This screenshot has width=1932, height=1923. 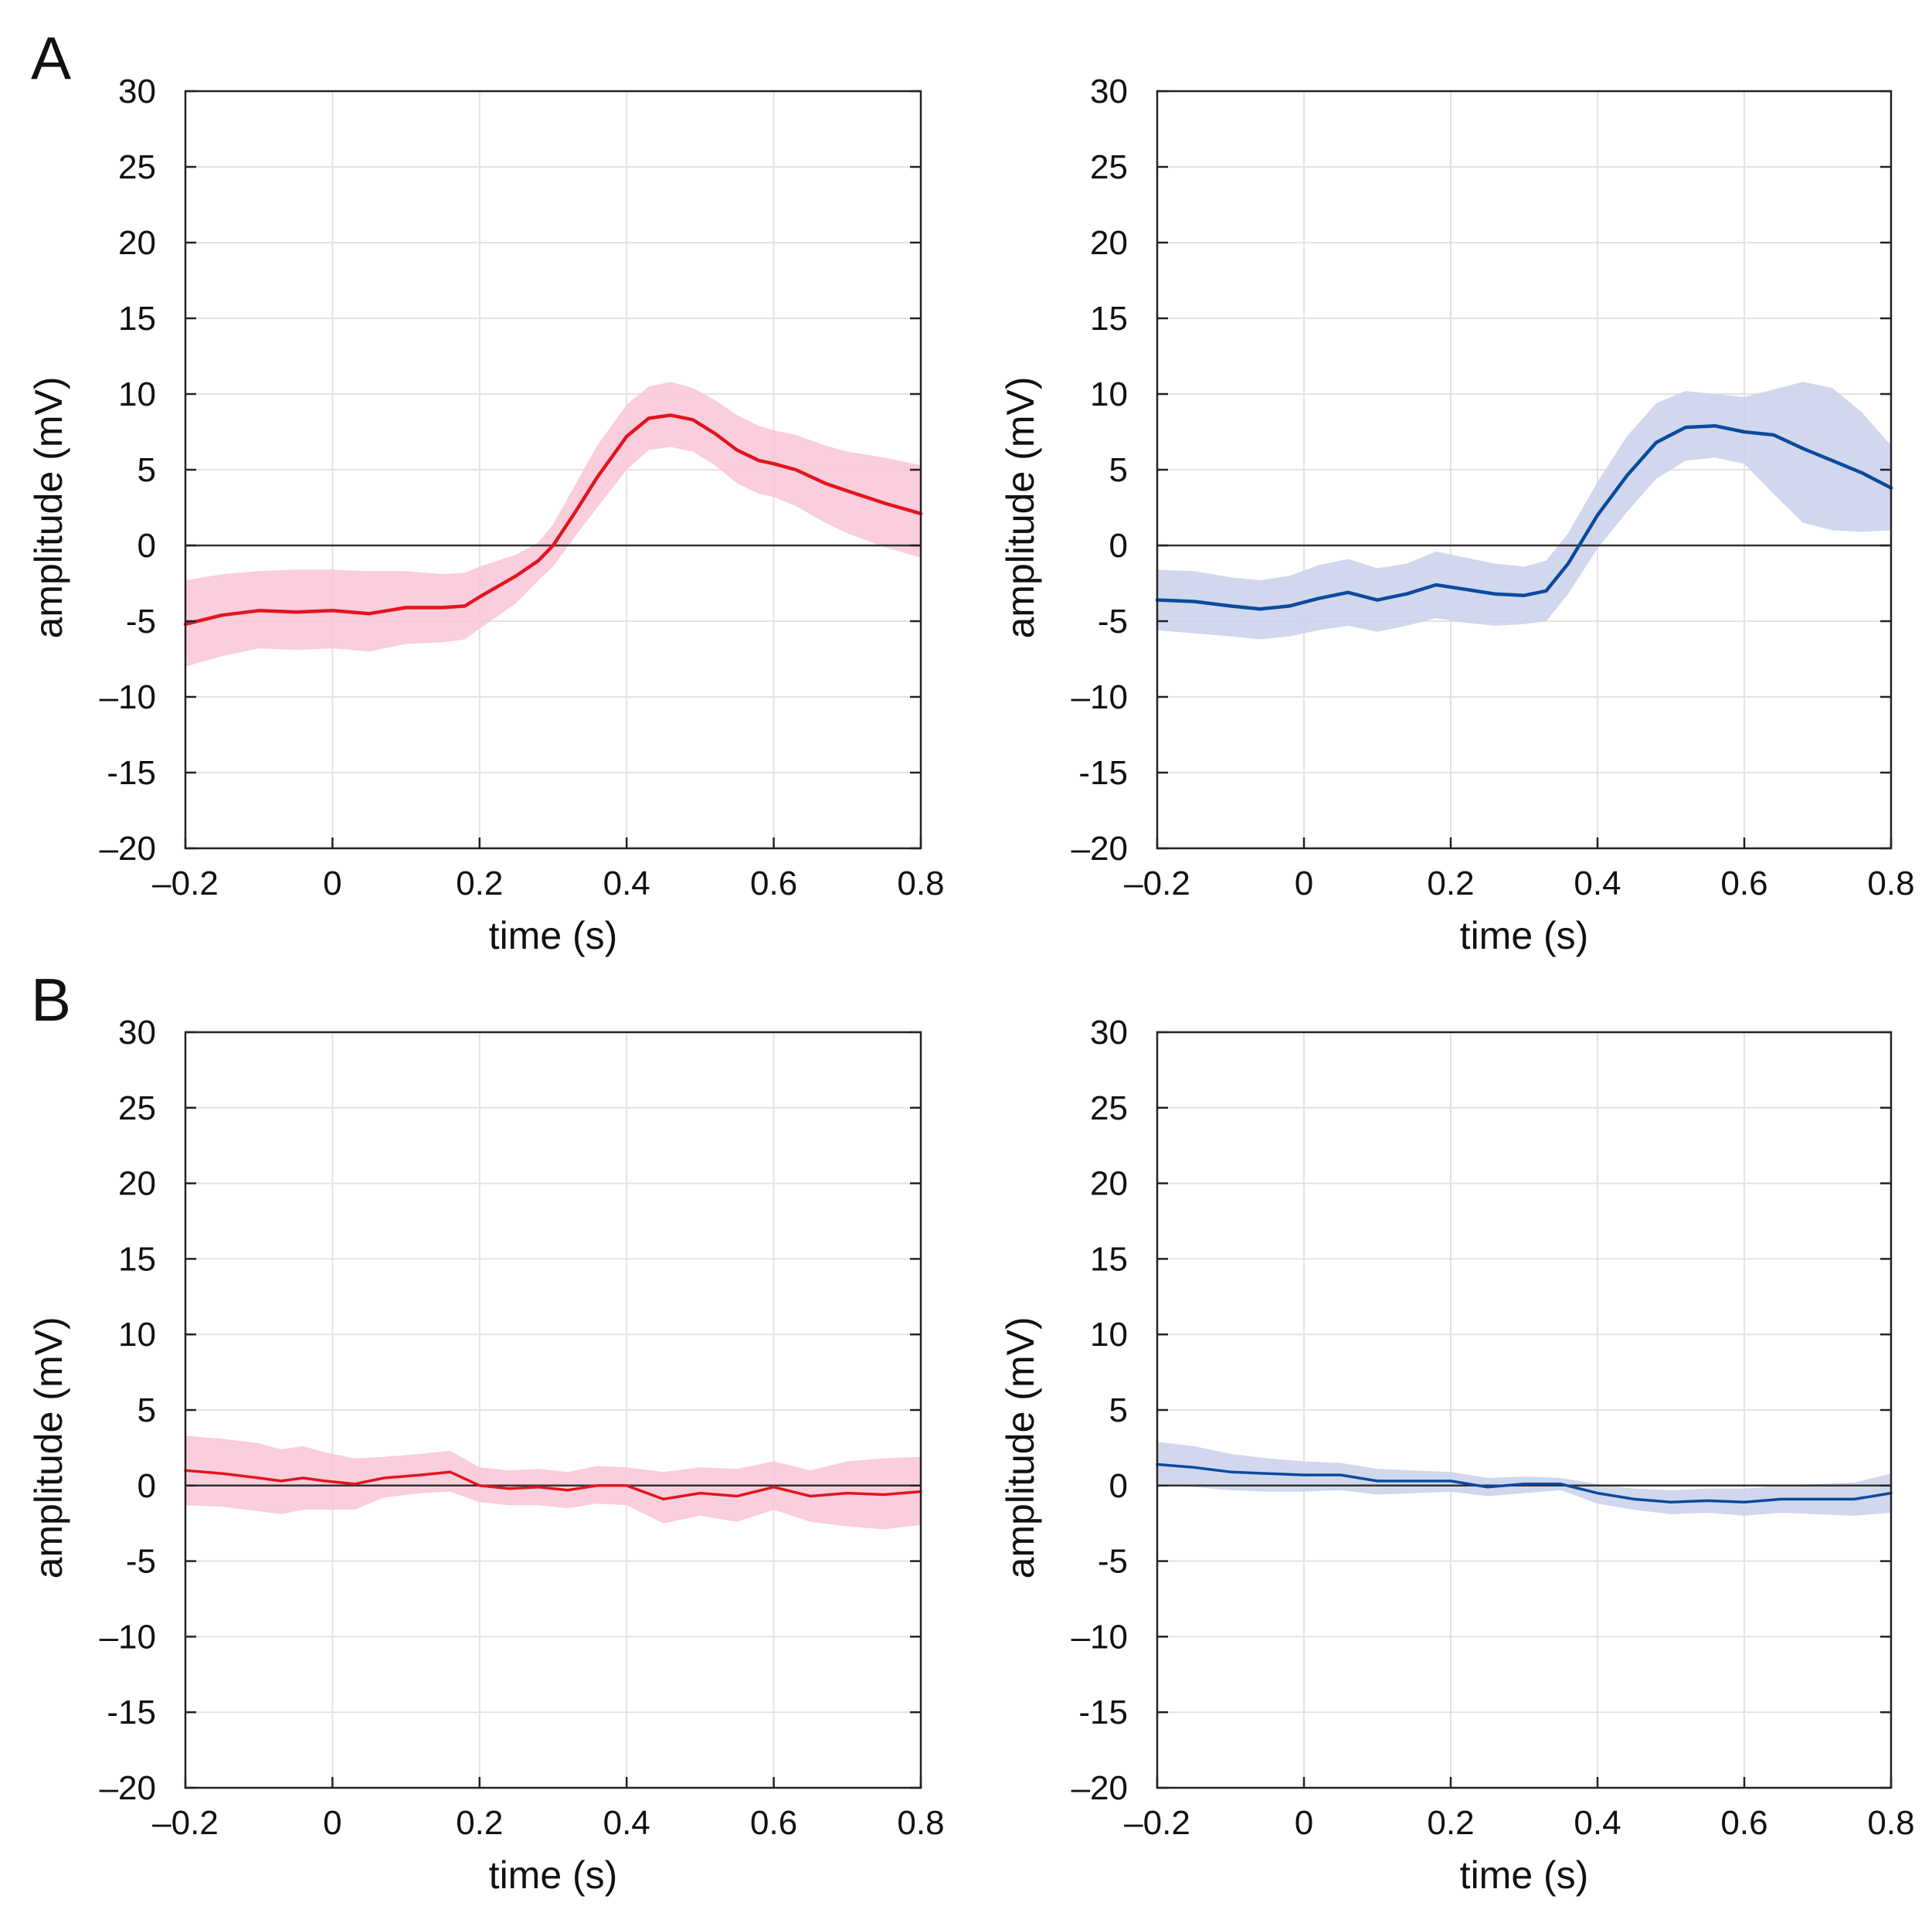 I want to click on panel-b-left-ytick-label: 15, so click(x=137, y=1259).